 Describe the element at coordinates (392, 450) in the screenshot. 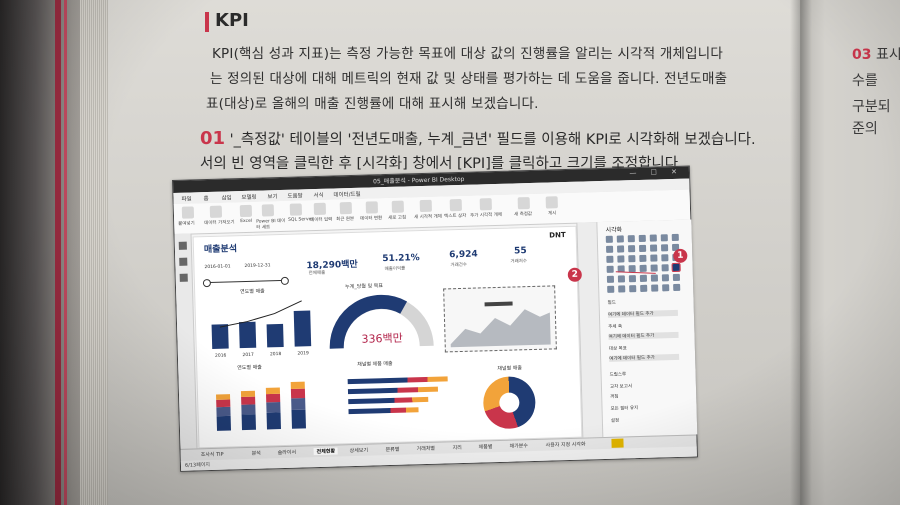

I see `page-tab: 분류별` at that location.